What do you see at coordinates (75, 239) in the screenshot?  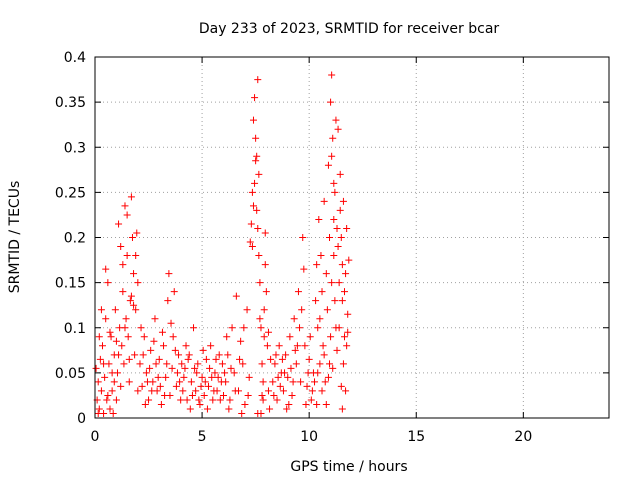 I see `y-tick-label: 0.2` at bounding box center [75, 239].